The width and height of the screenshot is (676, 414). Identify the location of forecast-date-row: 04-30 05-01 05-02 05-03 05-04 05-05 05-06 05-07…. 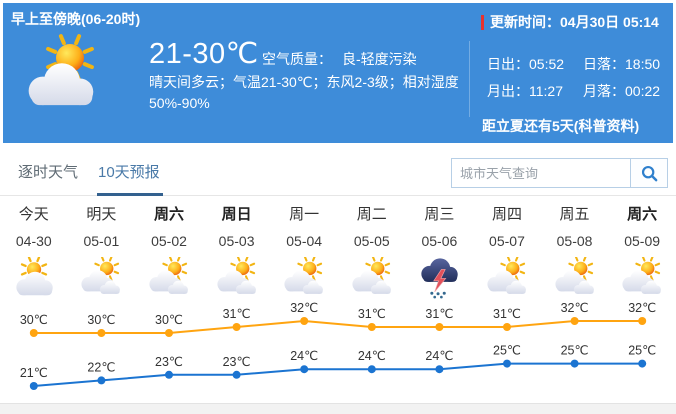
(338, 241).